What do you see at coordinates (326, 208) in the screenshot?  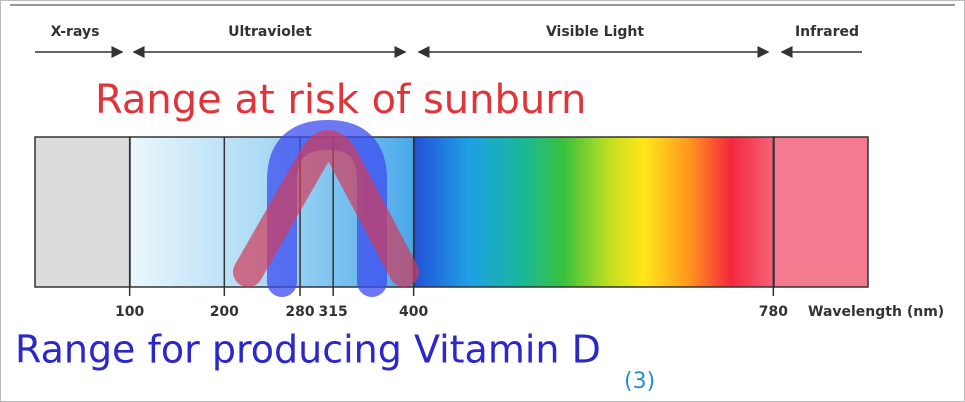 I see `sunburn-range` at bounding box center [326, 208].